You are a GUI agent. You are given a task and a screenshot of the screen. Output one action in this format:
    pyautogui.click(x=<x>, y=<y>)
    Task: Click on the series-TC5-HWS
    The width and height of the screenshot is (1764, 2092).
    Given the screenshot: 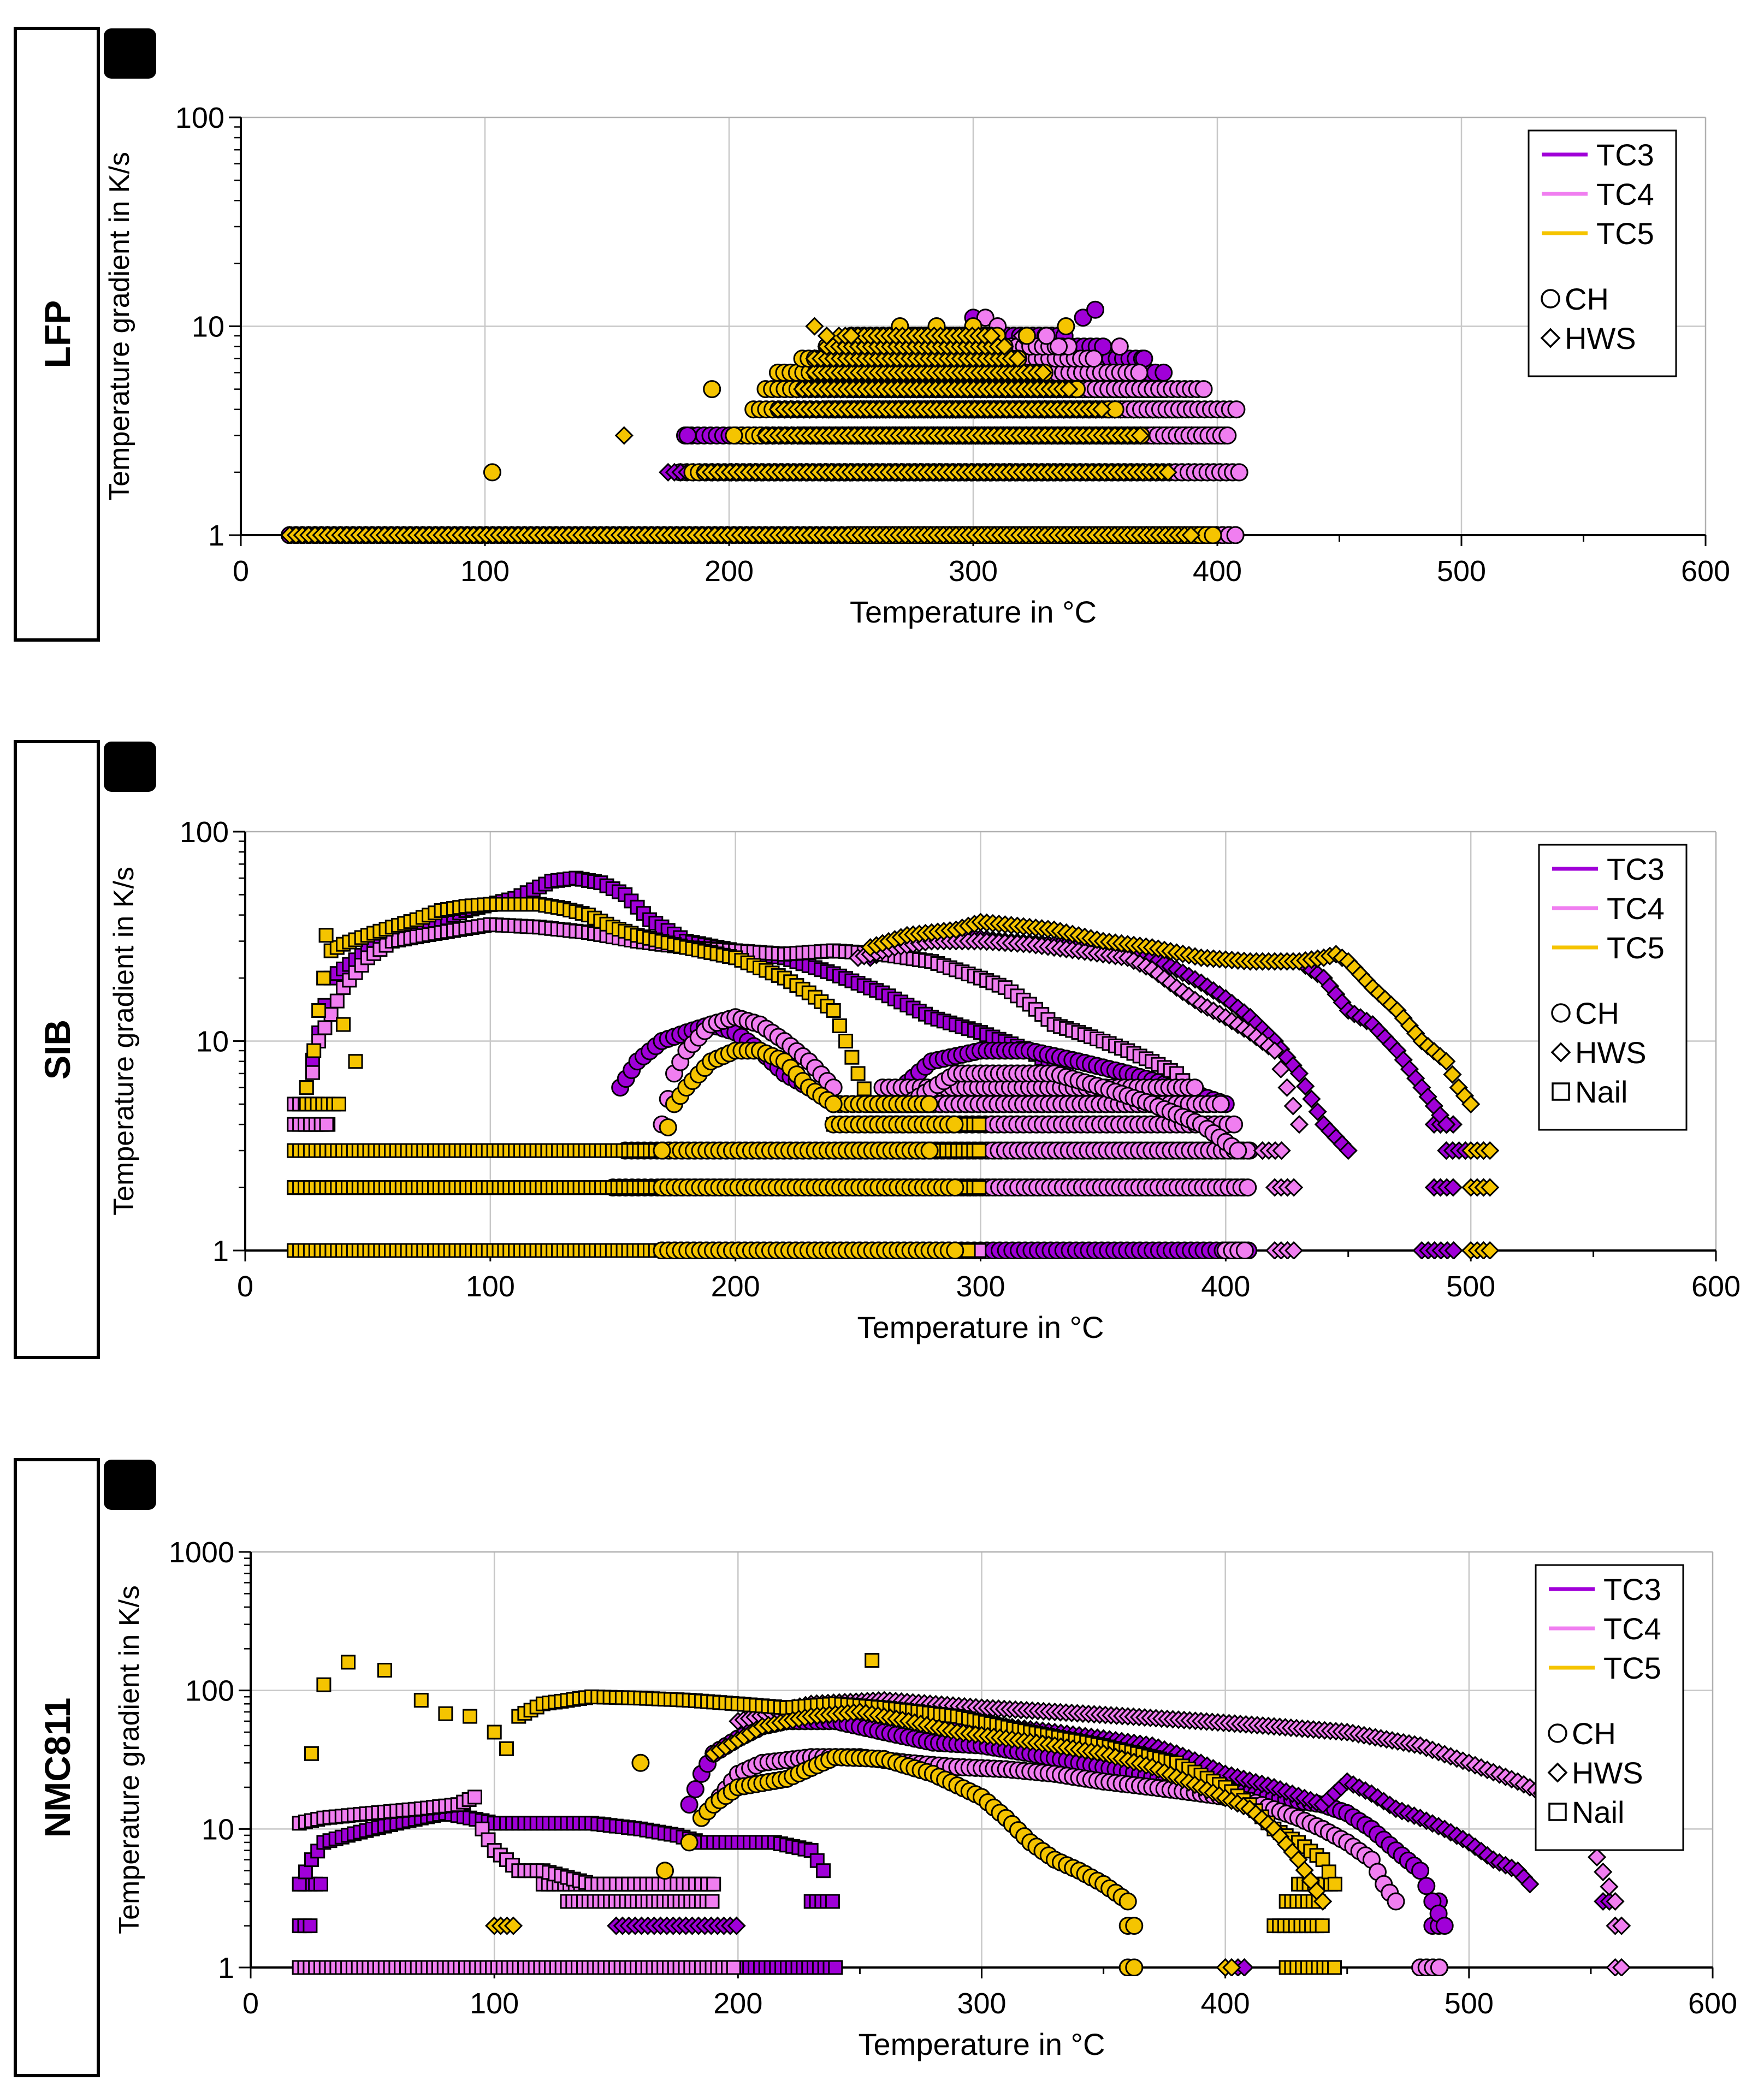 What is the action you would take?
    pyautogui.click(x=740, y=430)
    